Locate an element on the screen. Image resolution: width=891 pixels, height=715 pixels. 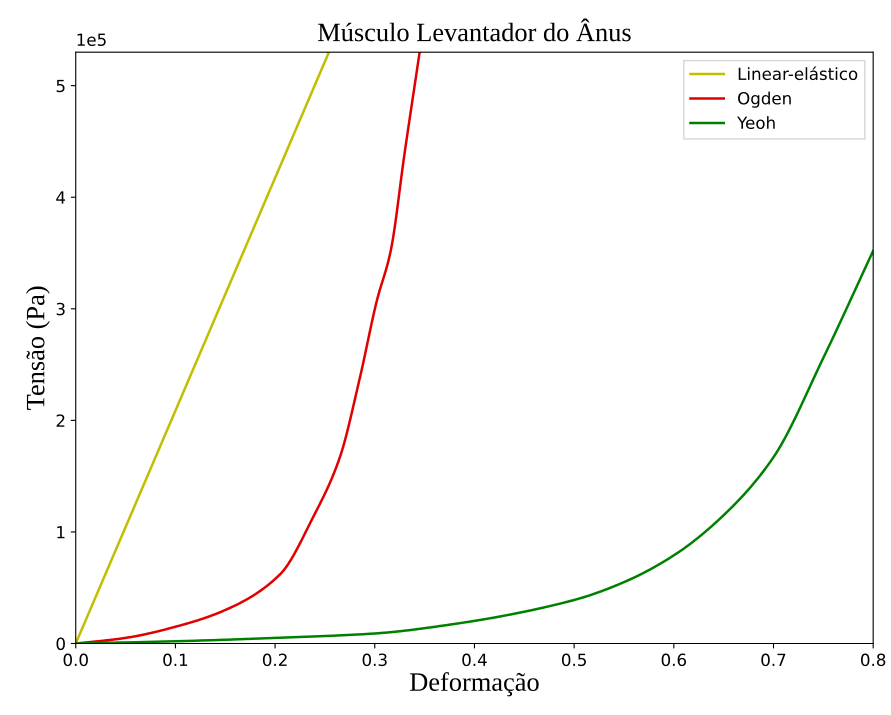
y-tick-label: 2 is located at coordinates (60, 420).